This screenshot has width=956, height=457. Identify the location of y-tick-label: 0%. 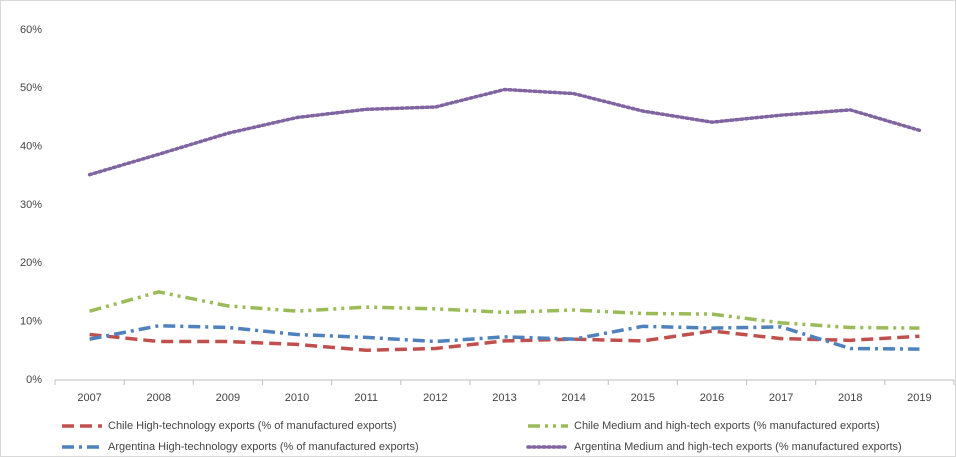
(34, 380).